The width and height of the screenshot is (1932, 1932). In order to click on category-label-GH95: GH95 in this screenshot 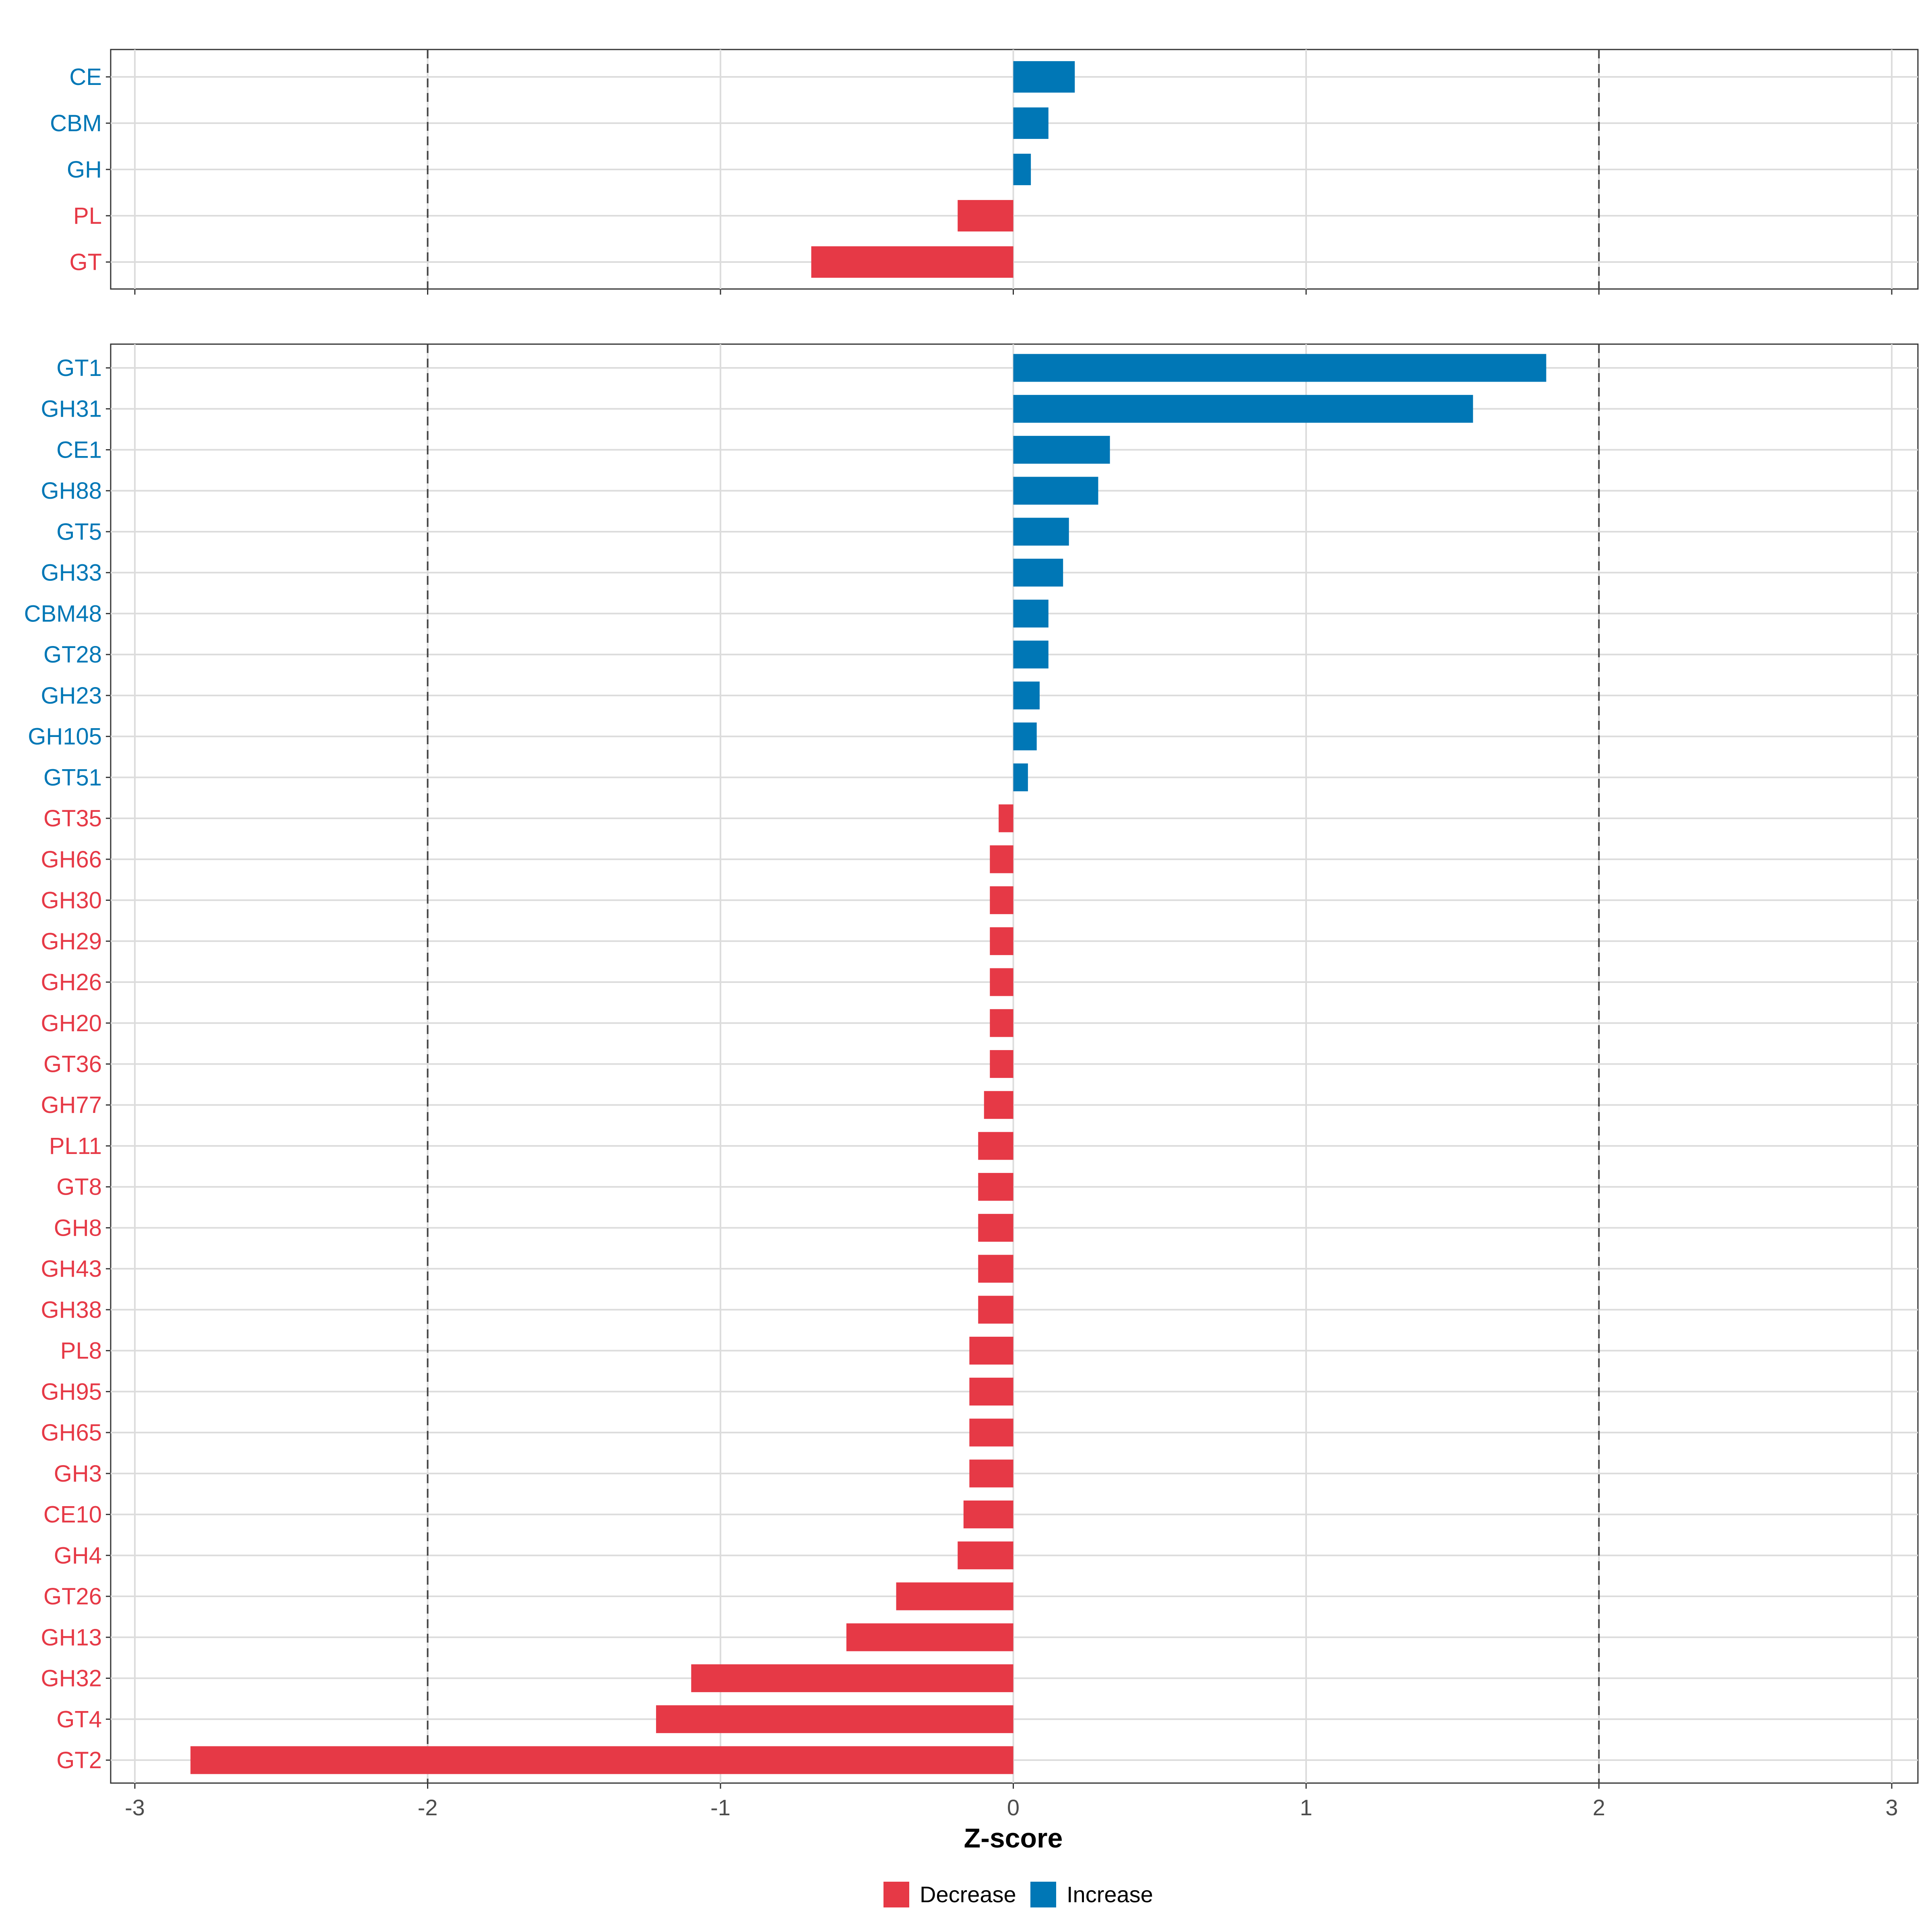, I will do `click(71, 1392)`.